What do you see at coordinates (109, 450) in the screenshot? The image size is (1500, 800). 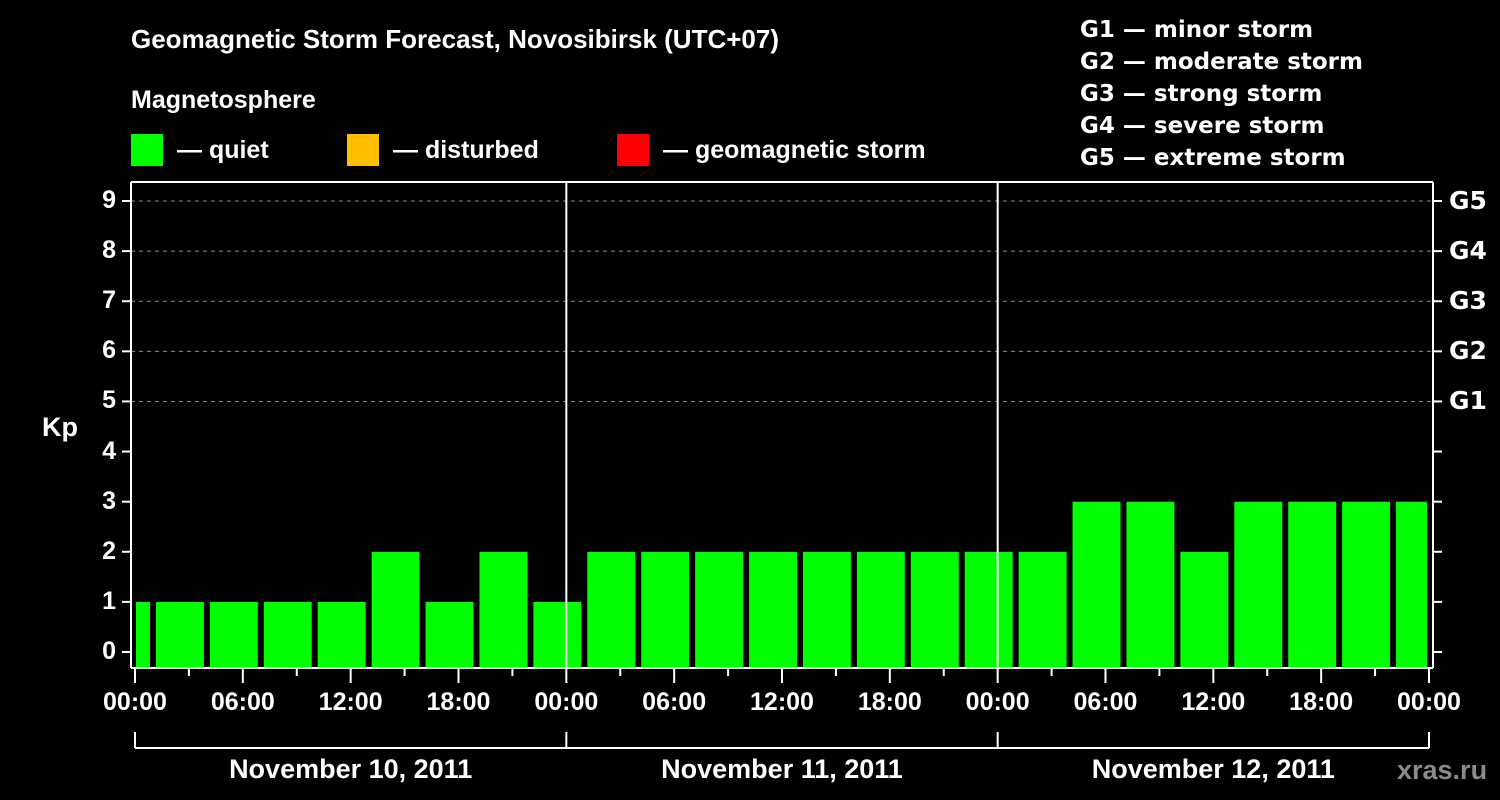 I see `y-tick-label: 4` at bounding box center [109, 450].